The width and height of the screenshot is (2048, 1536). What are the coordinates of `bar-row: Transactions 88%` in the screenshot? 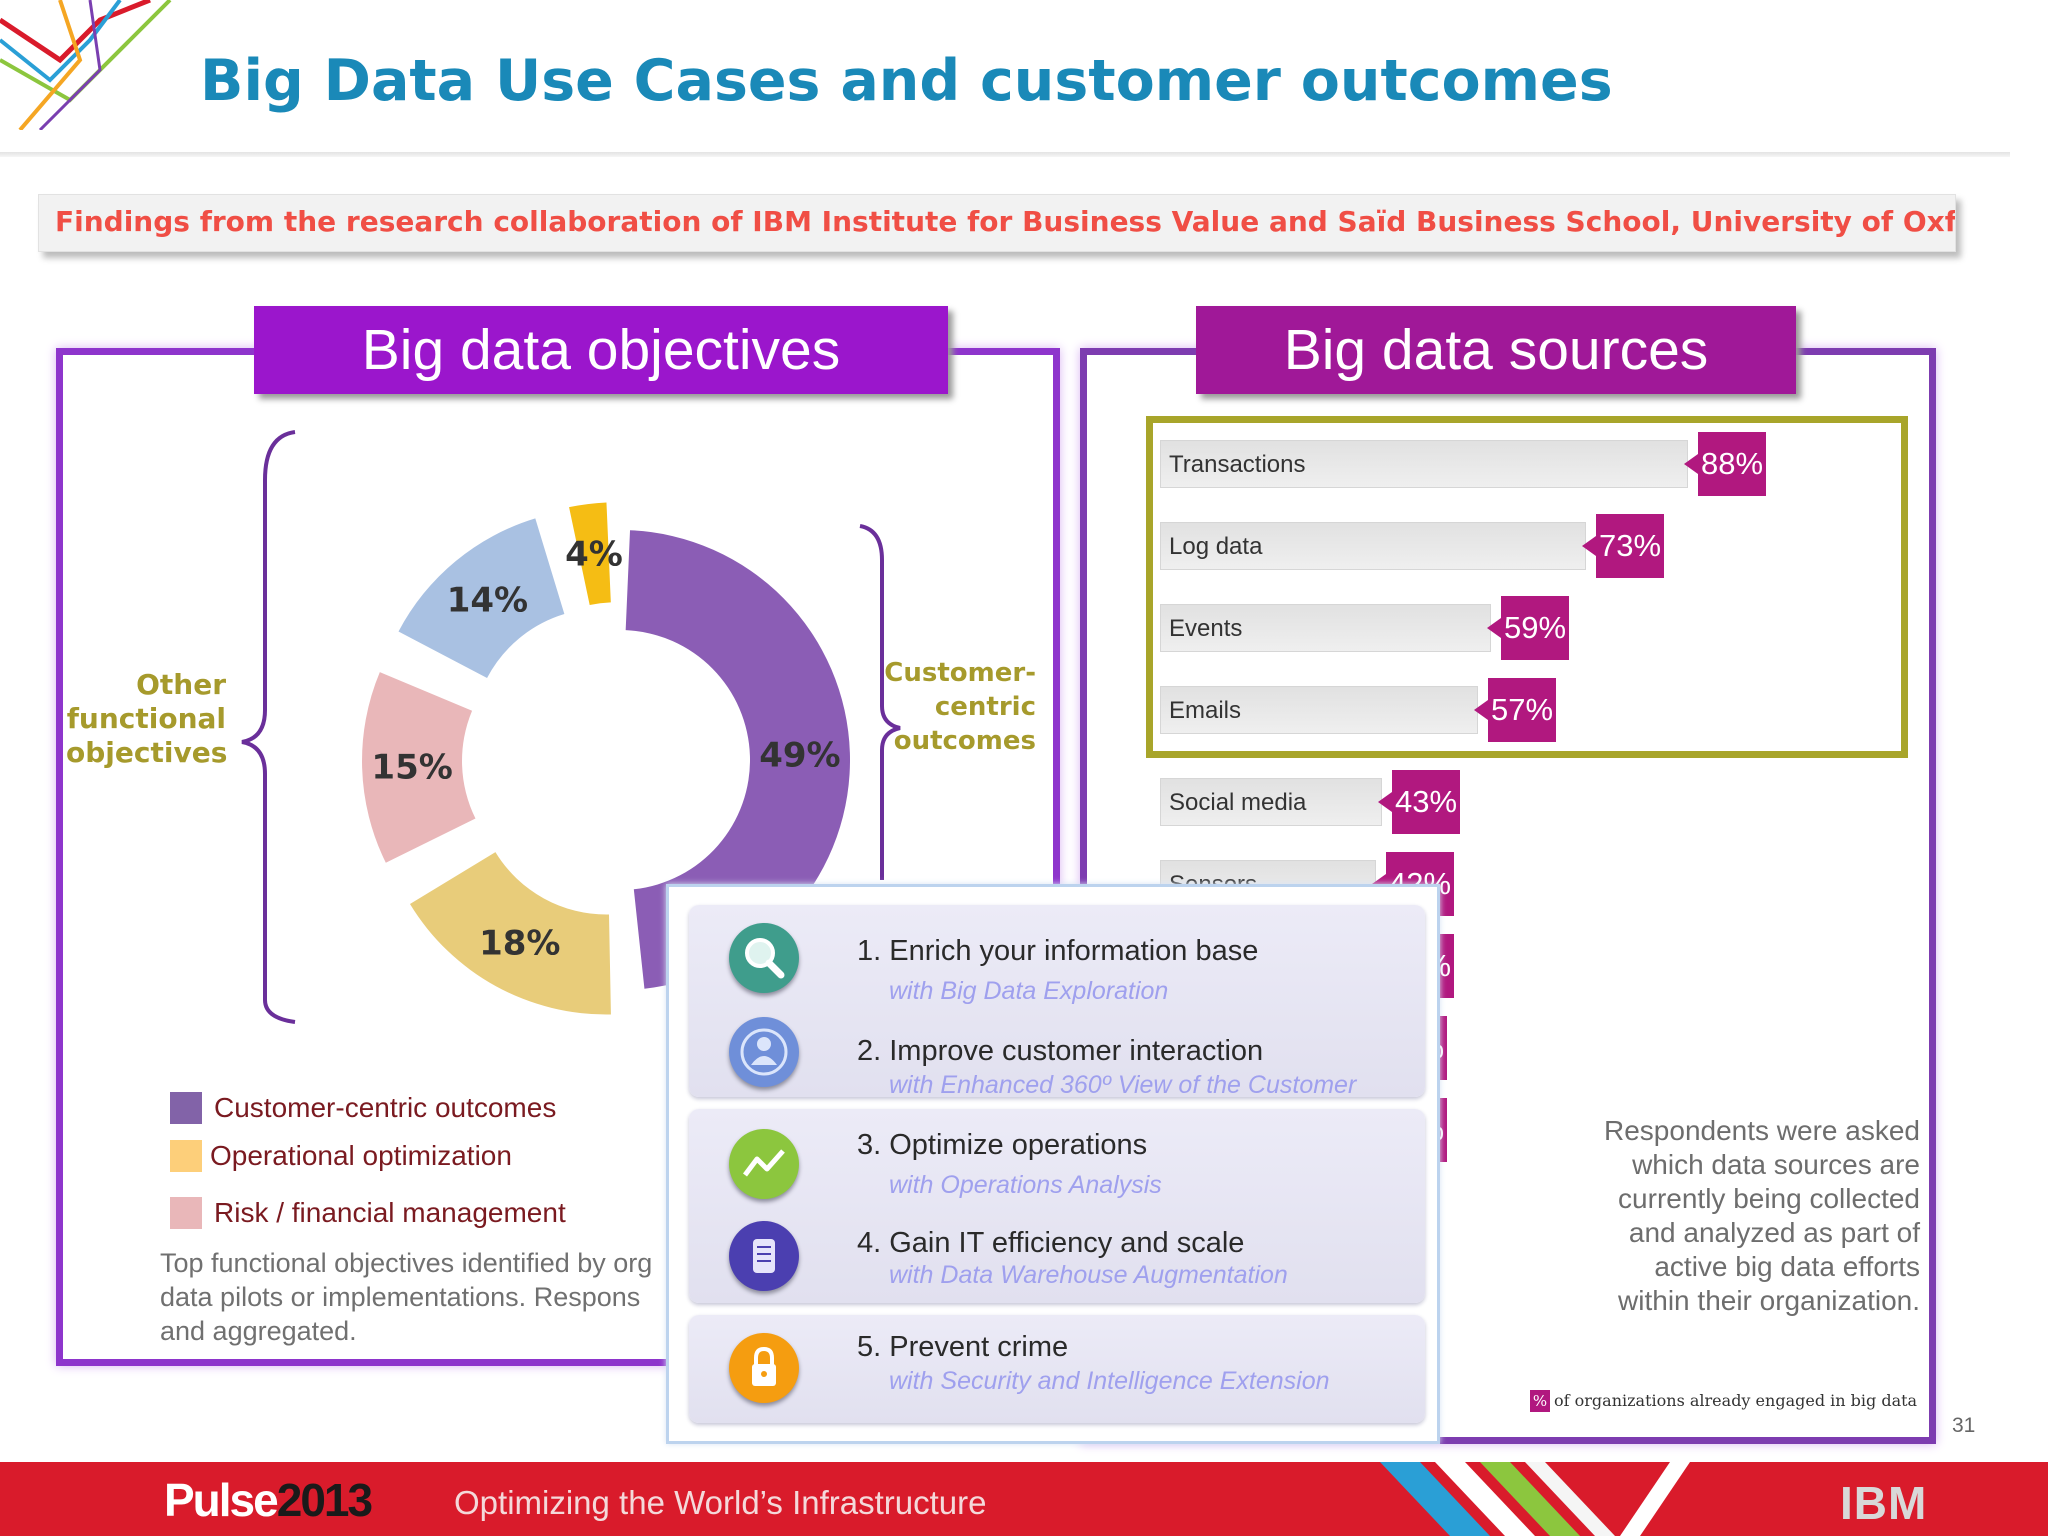 It's located at (1540, 464).